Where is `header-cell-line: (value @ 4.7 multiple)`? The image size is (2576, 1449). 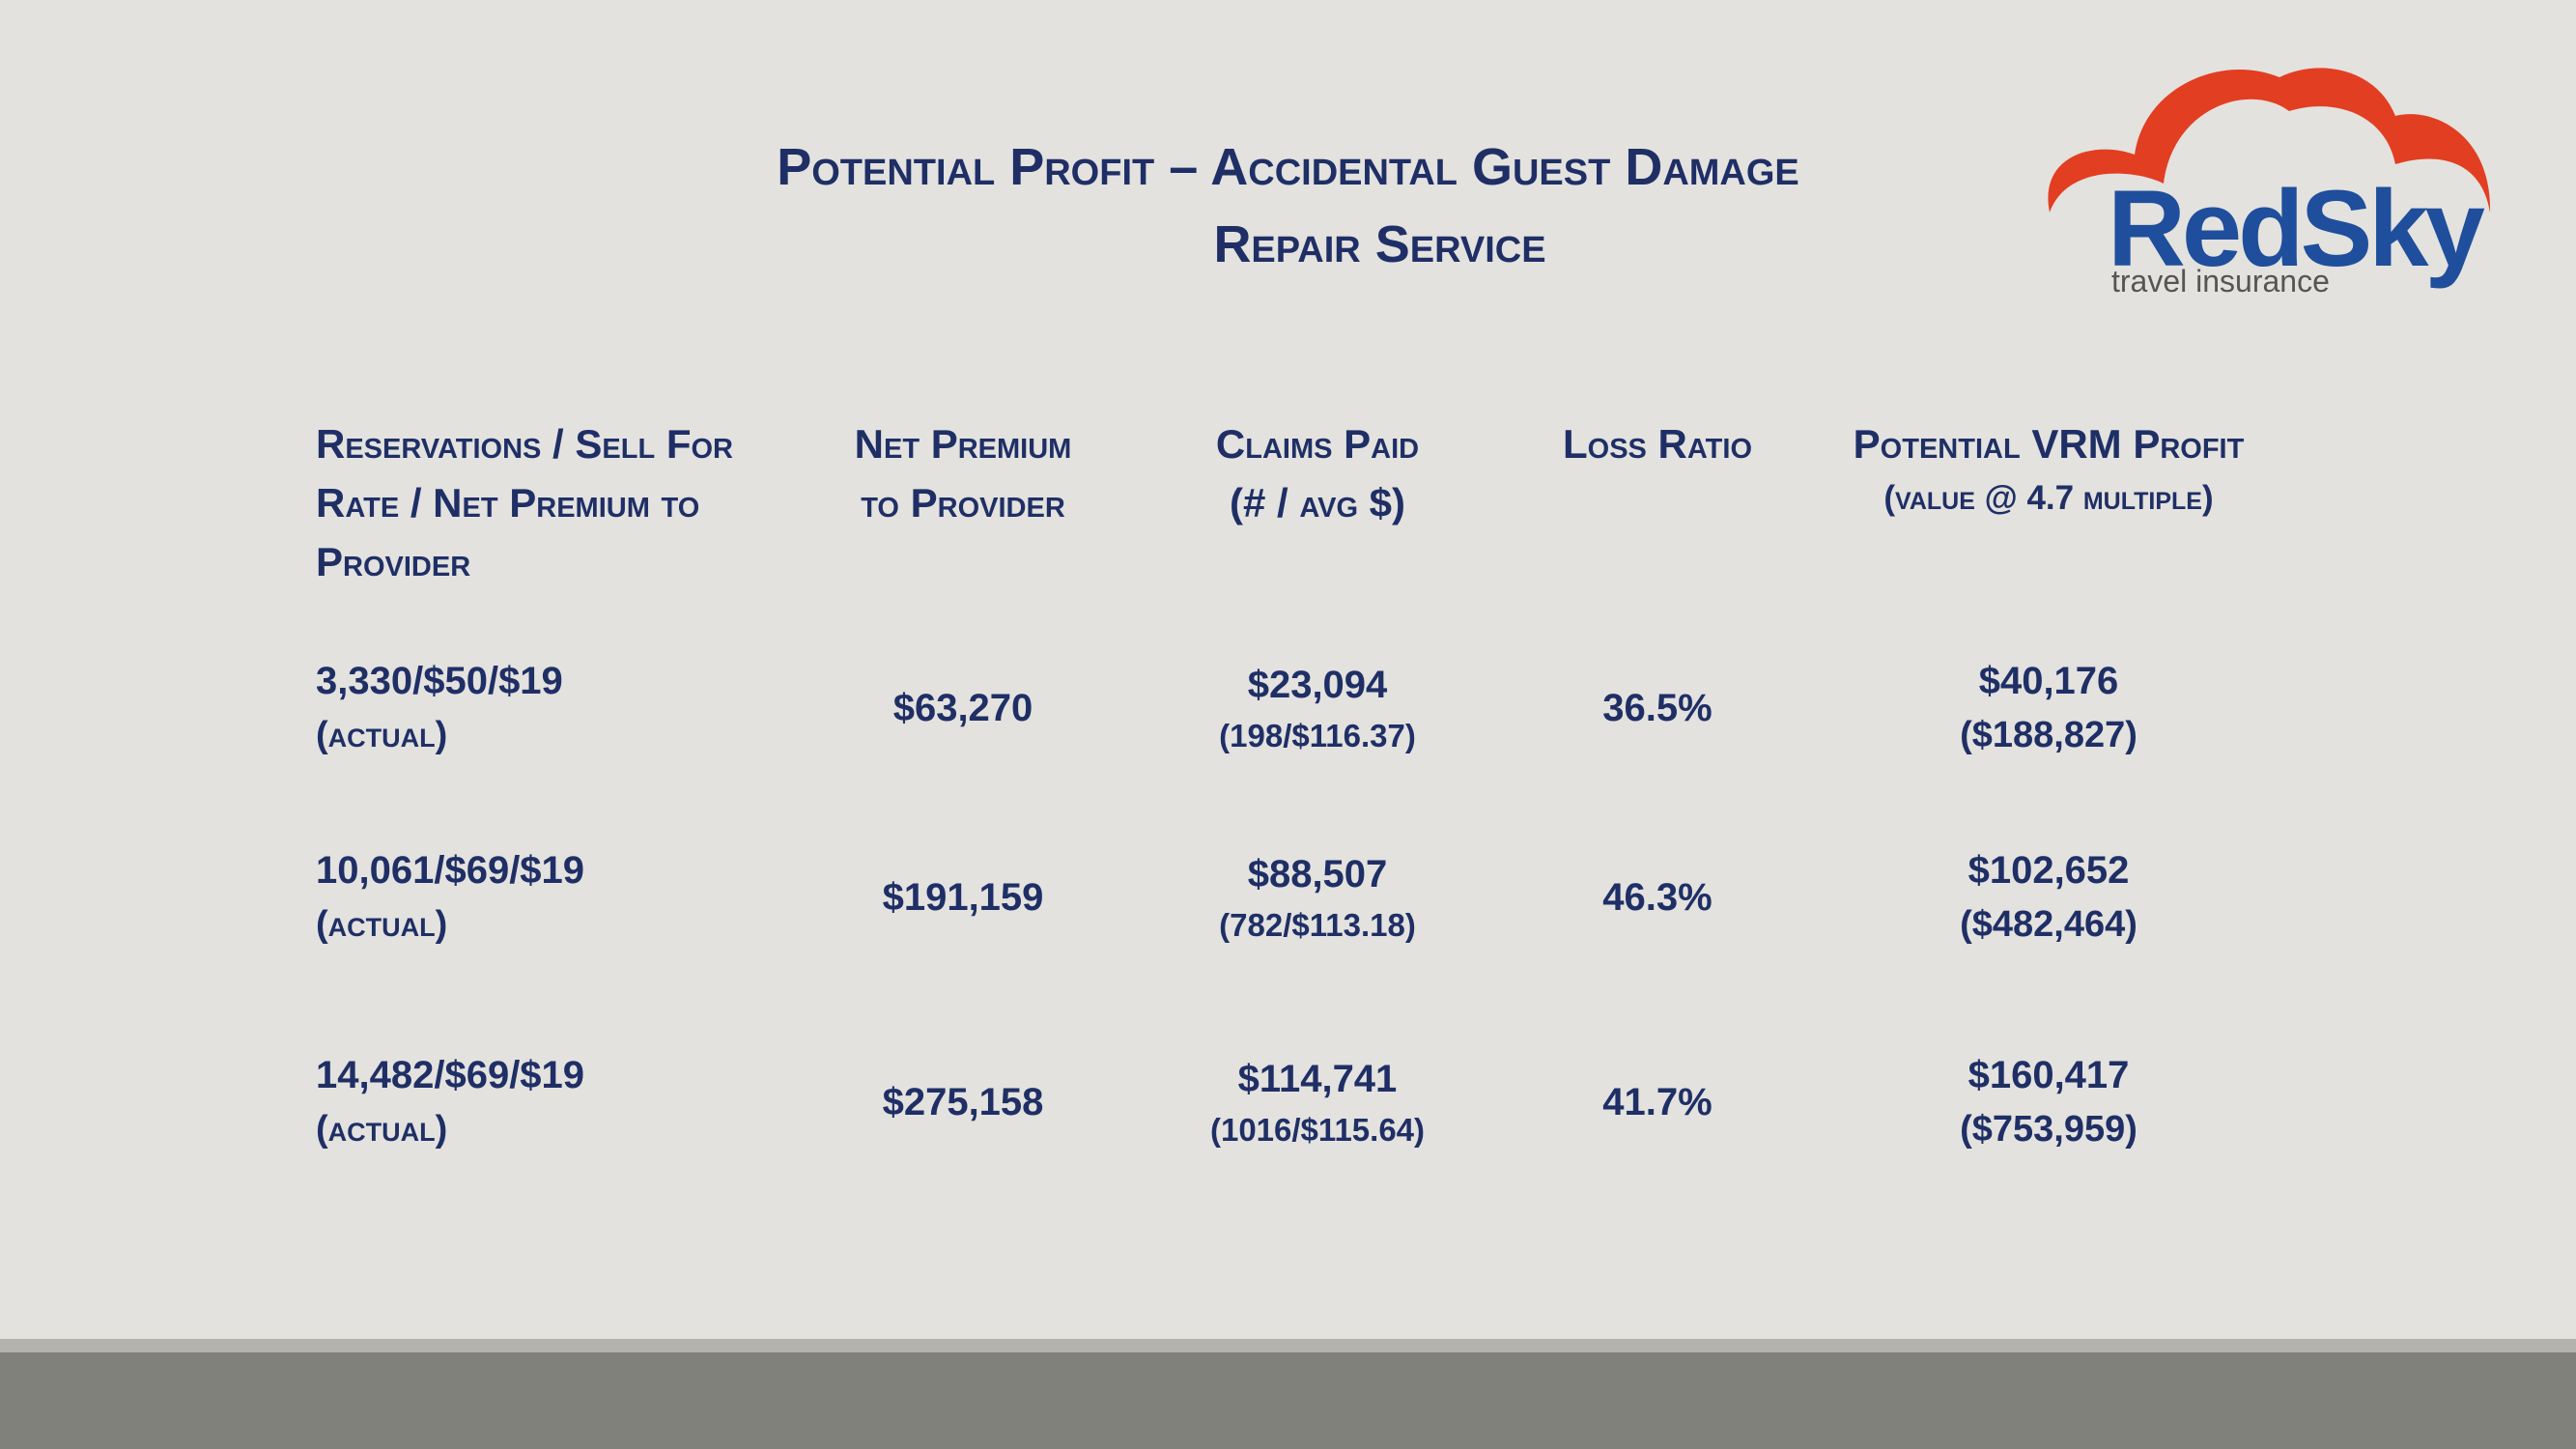 header-cell-line: (value @ 4.7 multiple) is located at coordinates (2048, 497).